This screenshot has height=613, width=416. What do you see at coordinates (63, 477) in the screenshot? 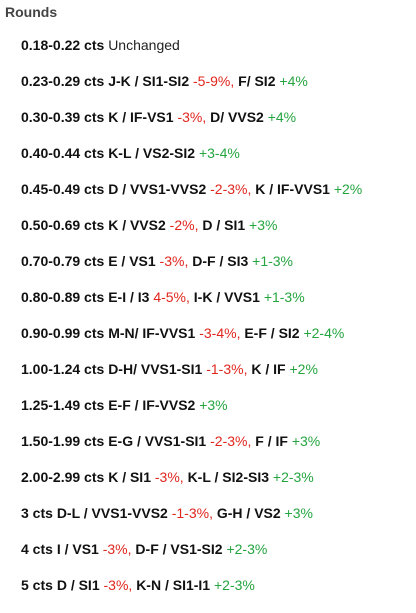
I see `carat-range: 2.00-2.99 cts` at bounding box center [63, 477].